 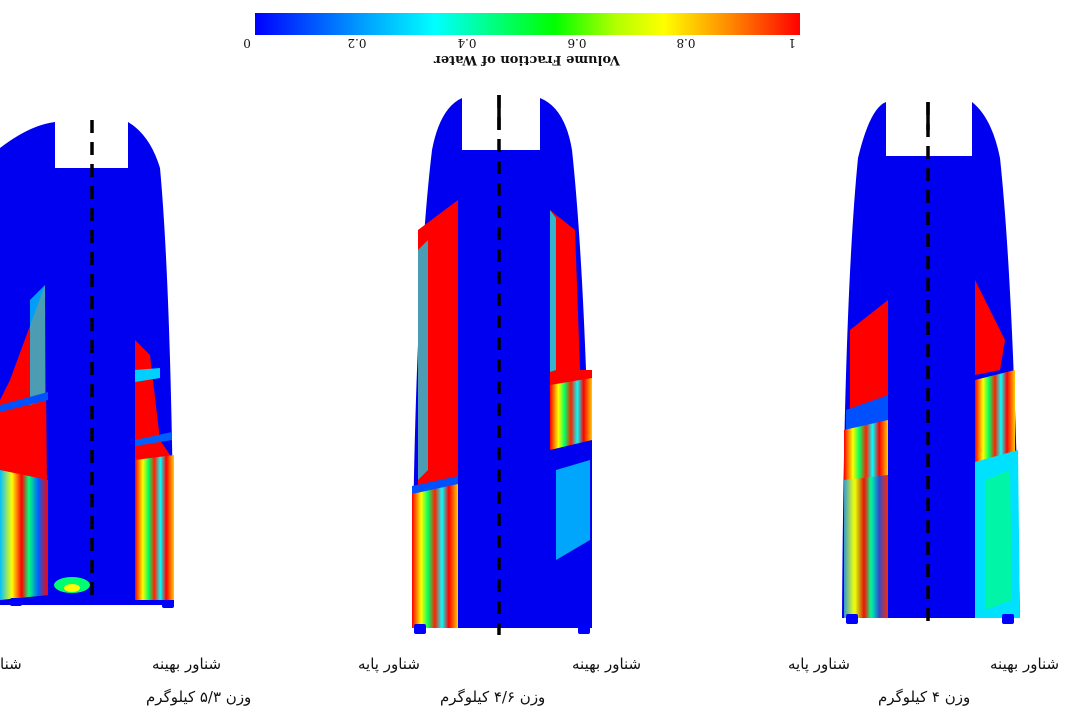 What do you see at coordinates (931, 363) in the screenshot?
I see `panel-3-hull` at bounding box center [931, 363].